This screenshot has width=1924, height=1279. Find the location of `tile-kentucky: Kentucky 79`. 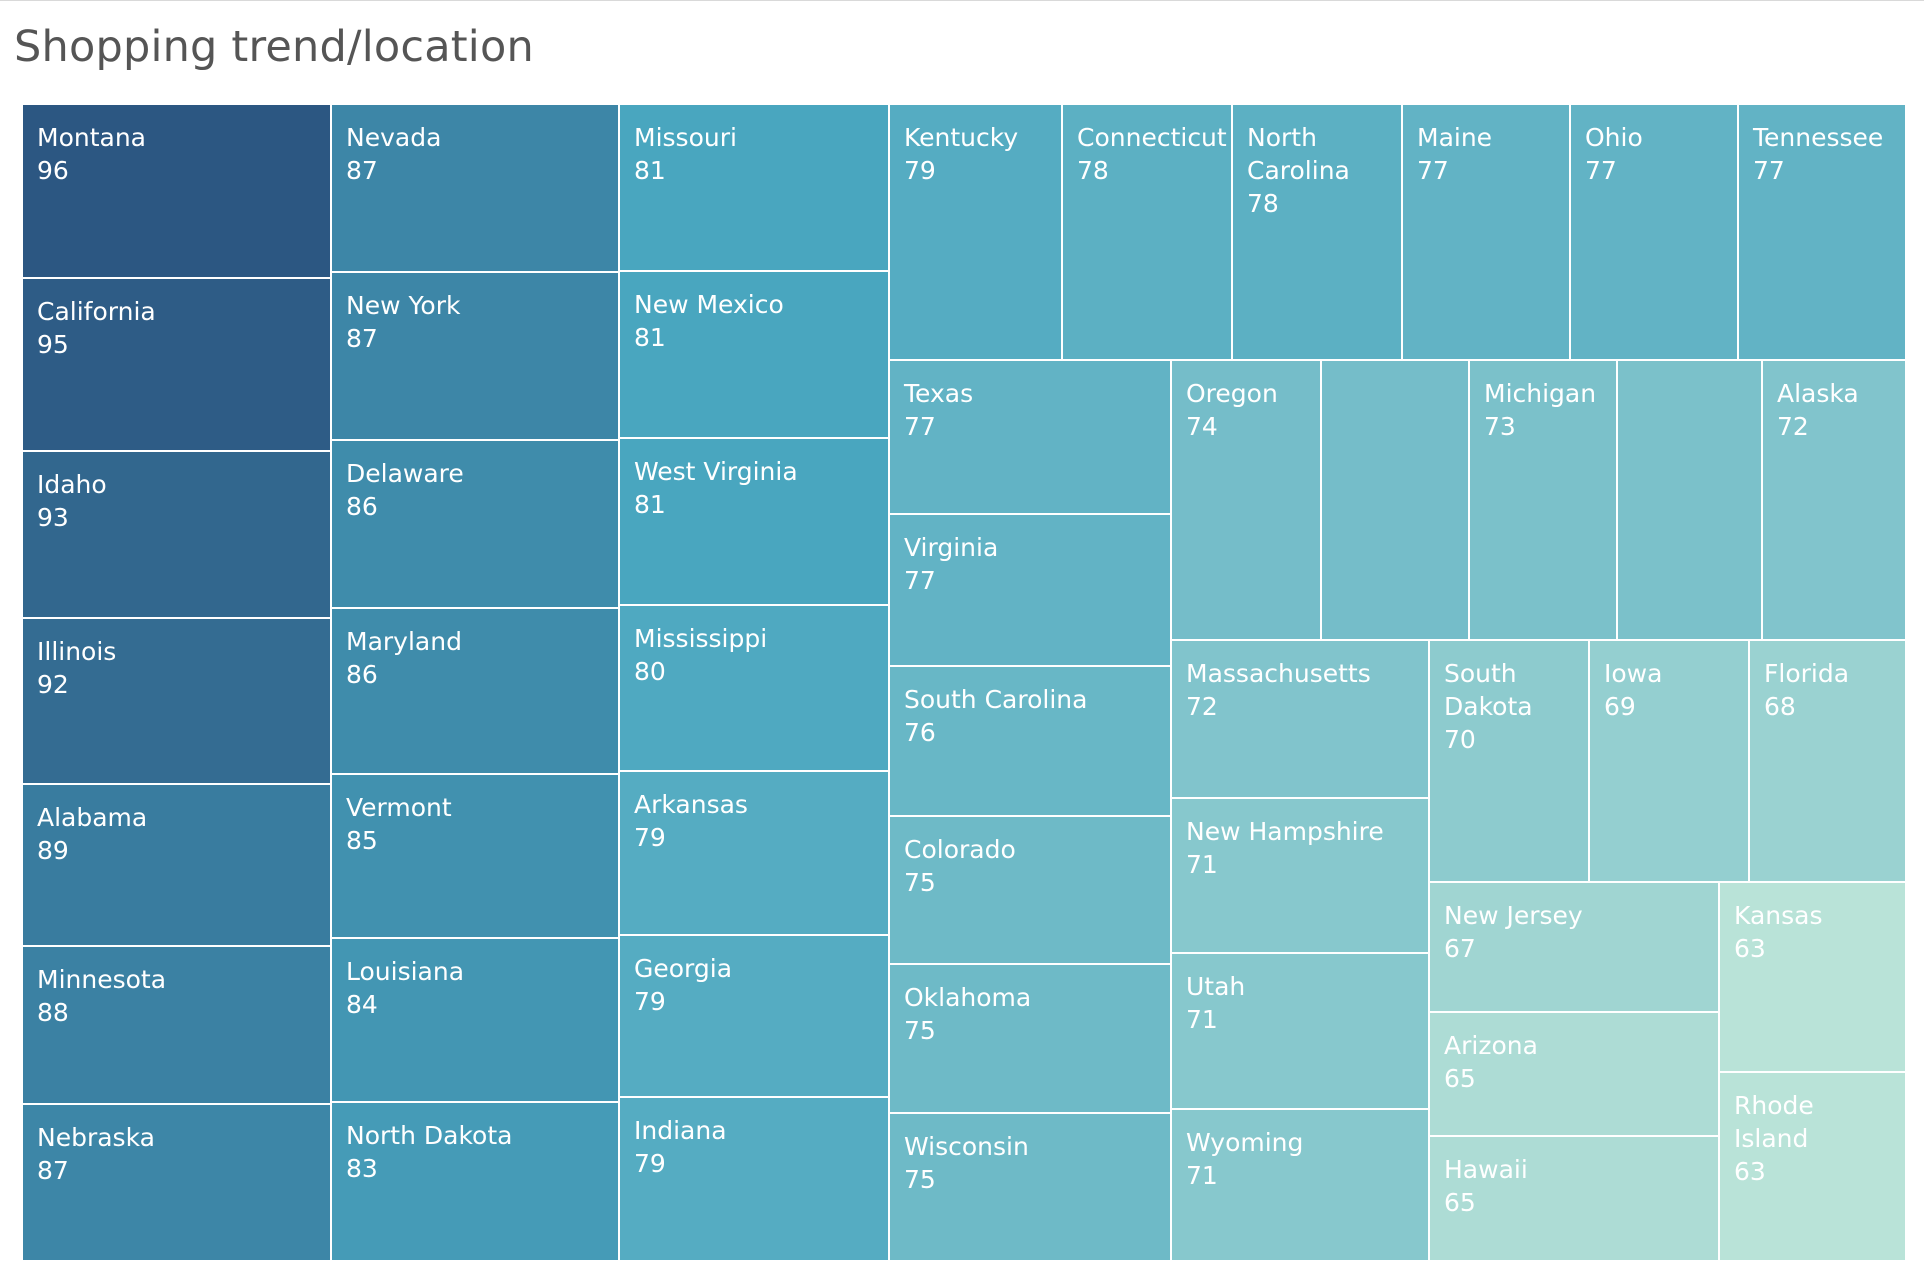

tile-kentucky: Kentucky 79 is located at coordinates (975, 232).